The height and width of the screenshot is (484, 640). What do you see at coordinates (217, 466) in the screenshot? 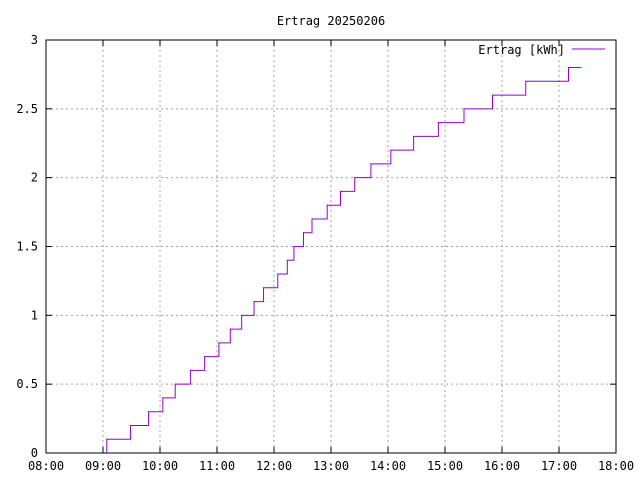
I see `x-tick-label: 11:00` at bounding box center [217, 466].